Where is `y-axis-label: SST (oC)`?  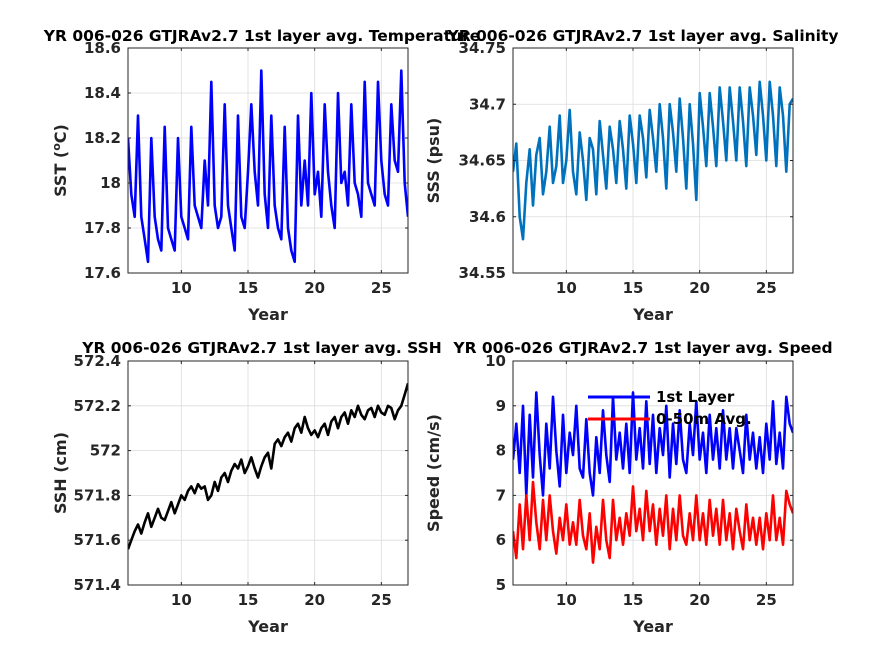 y-axis-label: SST (oC) is located at coordinates (60, 160).